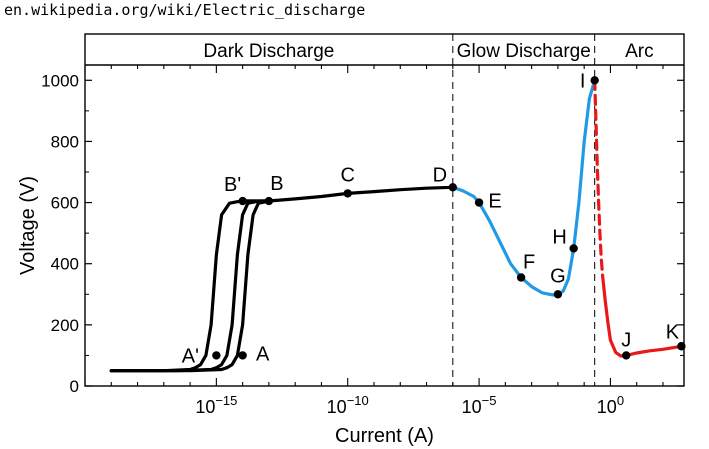 This screenshot has width=709, height=449. I want to click on point-label: E, so click(494, 202).